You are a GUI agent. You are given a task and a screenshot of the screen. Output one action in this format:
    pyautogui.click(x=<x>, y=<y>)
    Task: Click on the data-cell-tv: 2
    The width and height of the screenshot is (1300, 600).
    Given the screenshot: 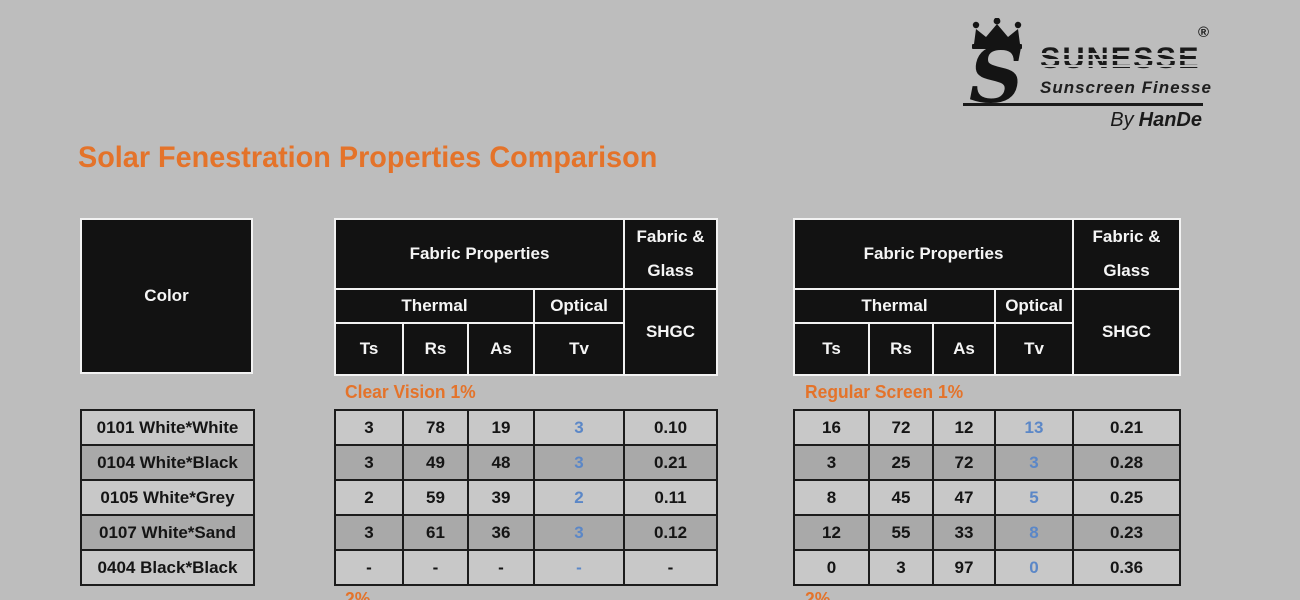 What is the action you would take?
    pyautogui.click(x=579, y=497)
    